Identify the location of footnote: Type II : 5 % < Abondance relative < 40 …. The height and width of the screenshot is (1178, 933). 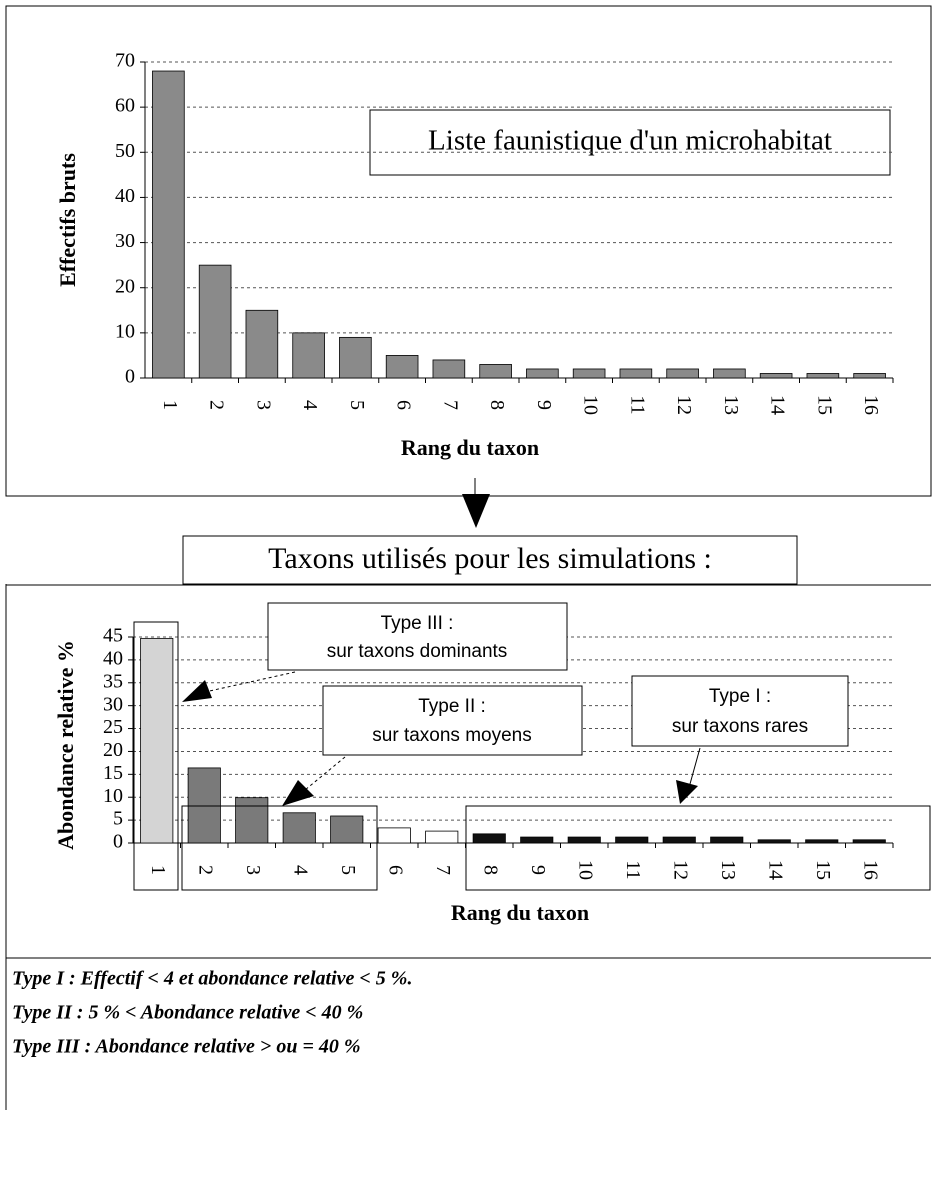
(187, 1013).